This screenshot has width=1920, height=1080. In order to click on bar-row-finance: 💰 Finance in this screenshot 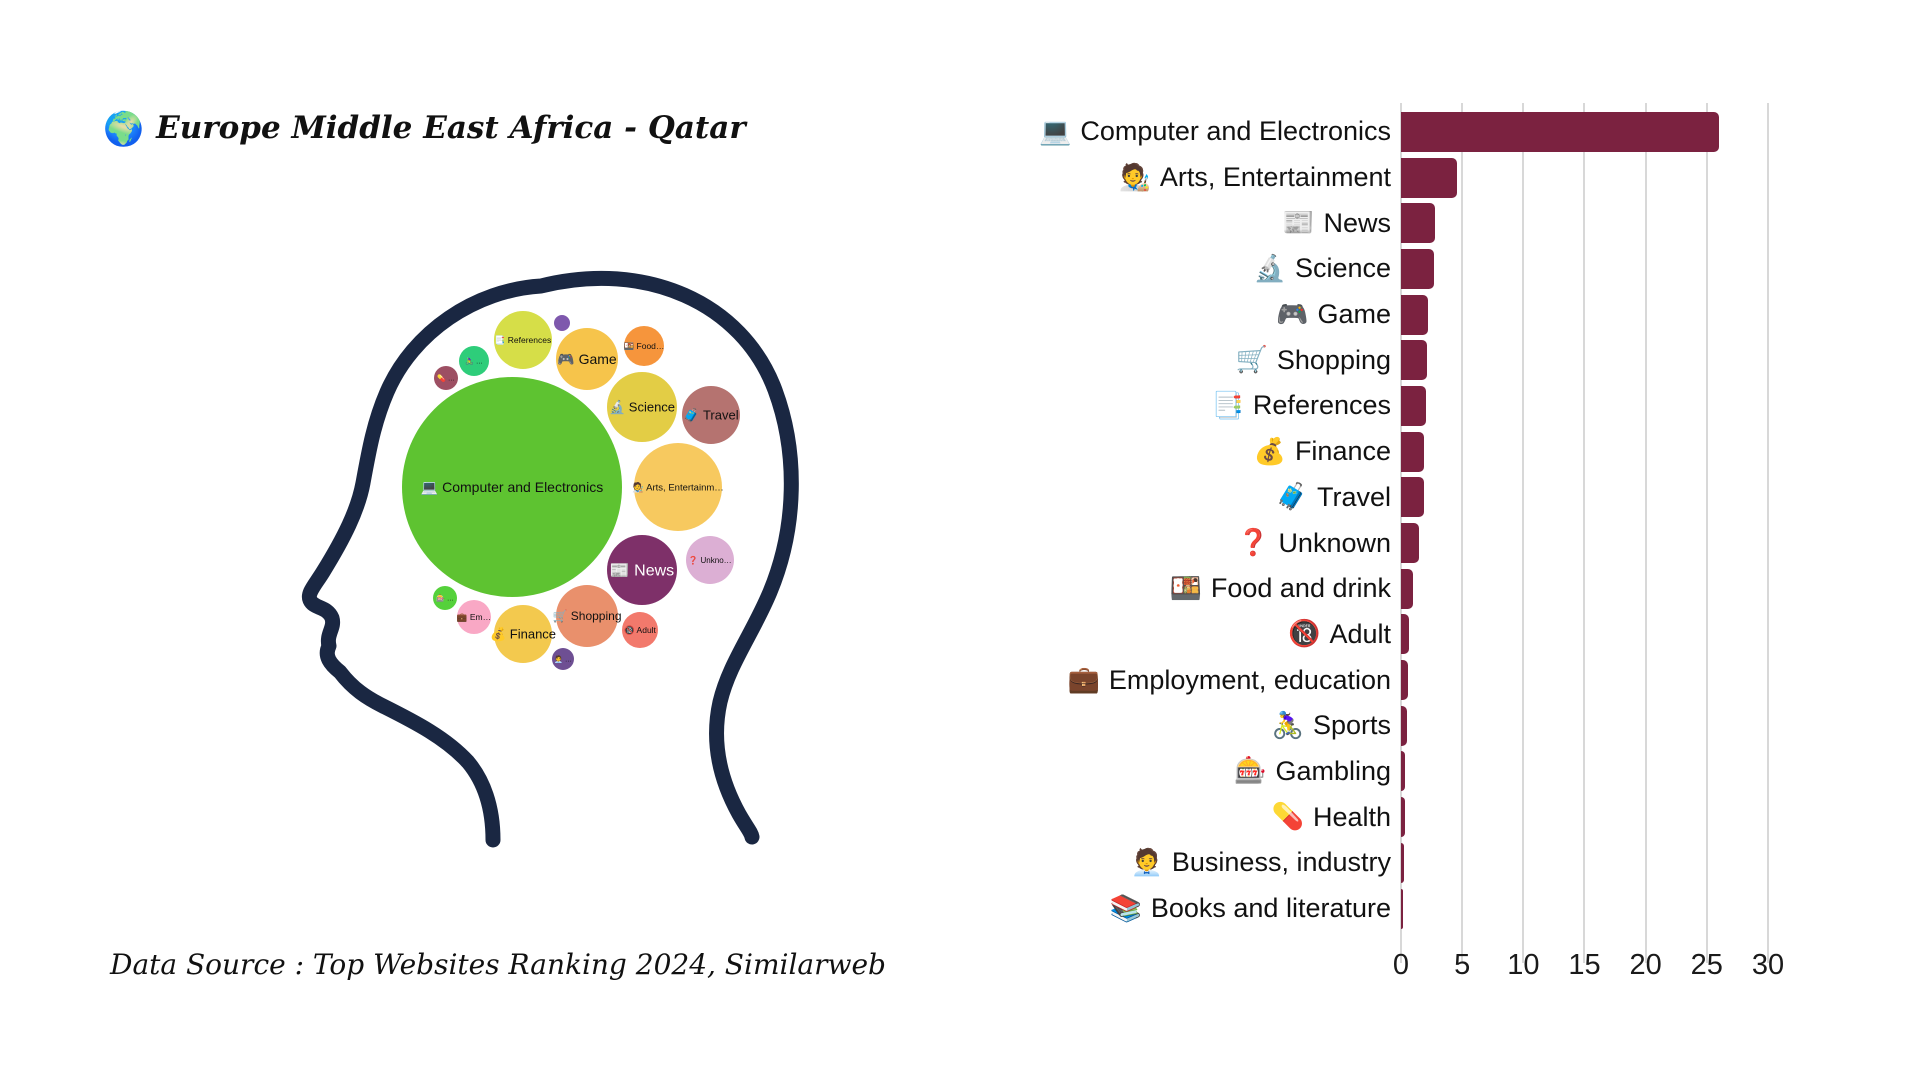, I will do `click(1369, 452)`.